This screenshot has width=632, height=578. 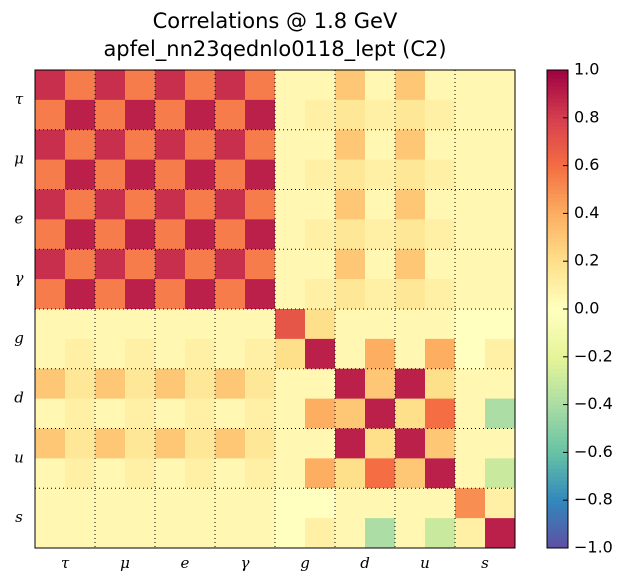 I want to click on colorbar-tick-label: −1.0, so click(x=593, y=547).